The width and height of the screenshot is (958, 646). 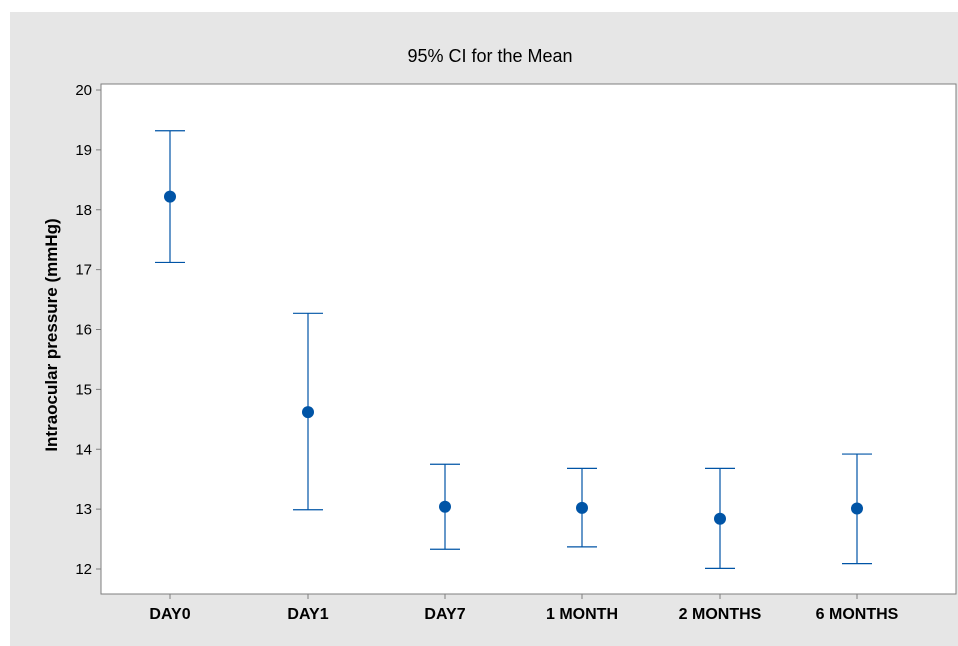 I want to click on x-tick-label: DAY7, so click(x=444, y=614).